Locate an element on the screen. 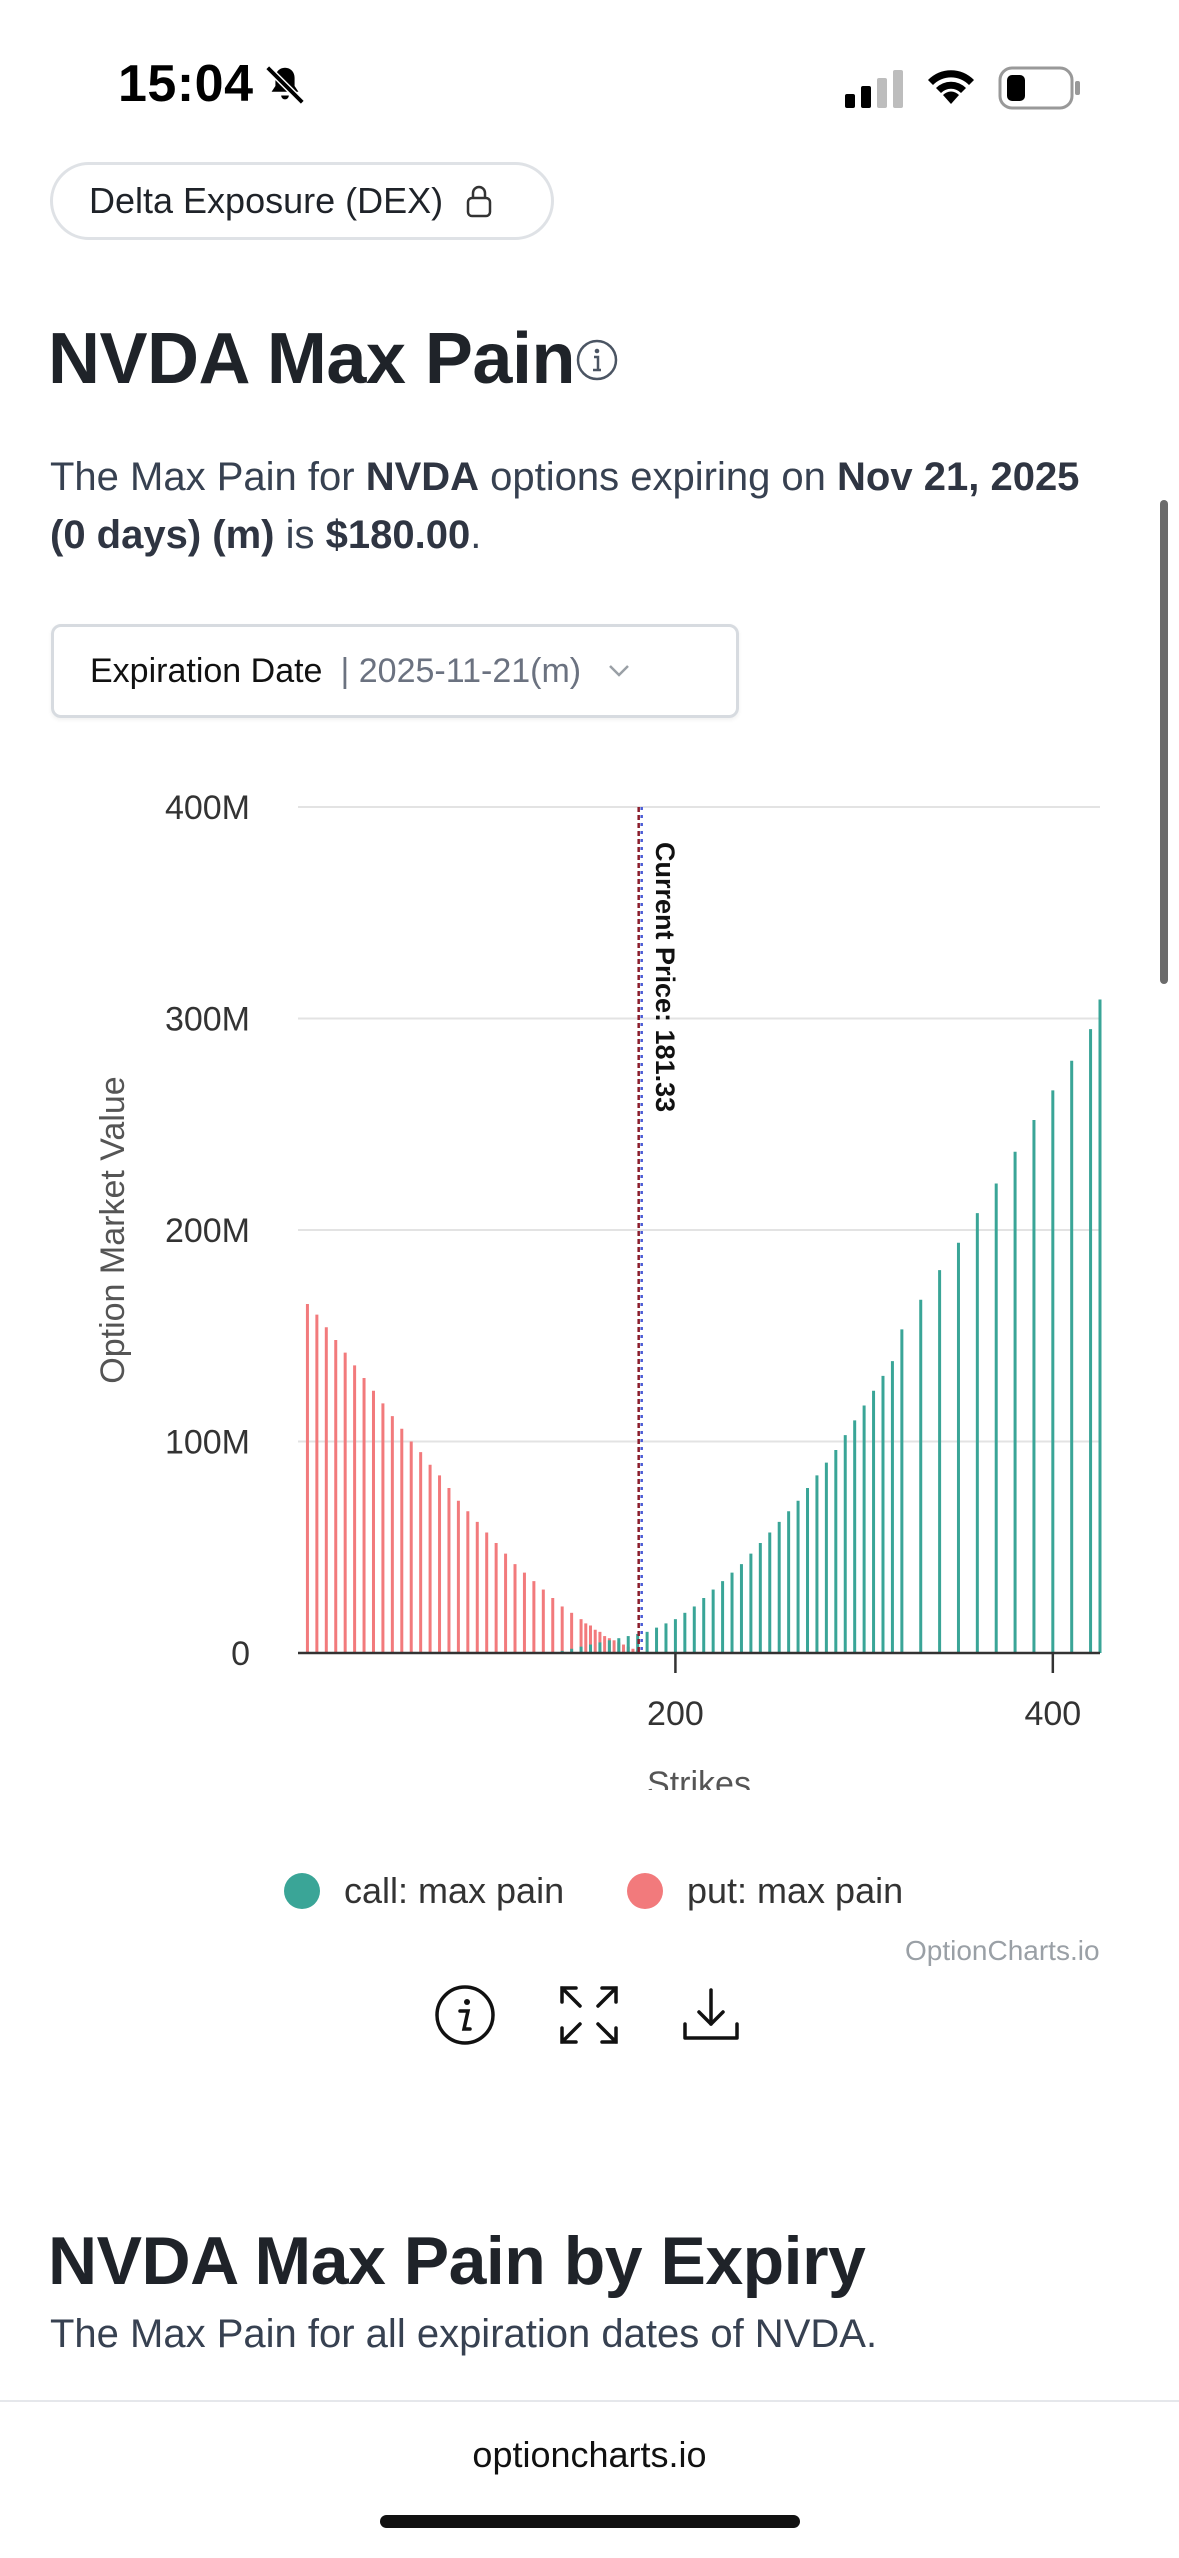  info-icon is located at coordinates (597, 360).